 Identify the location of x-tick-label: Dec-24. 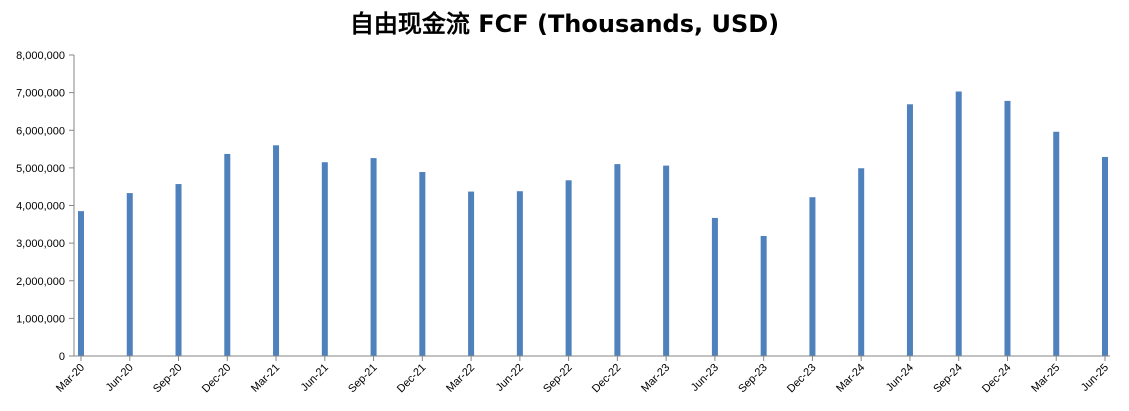
(997, 379).